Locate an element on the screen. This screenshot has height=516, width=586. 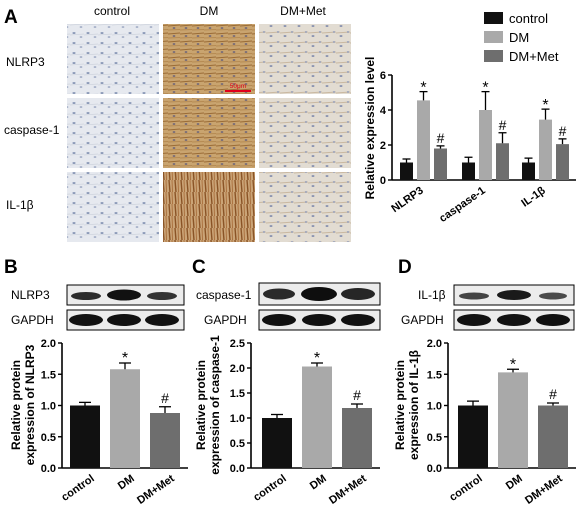
ihc-row-label-caspase-1: caspase-1 is located at coordinates (32, 130).